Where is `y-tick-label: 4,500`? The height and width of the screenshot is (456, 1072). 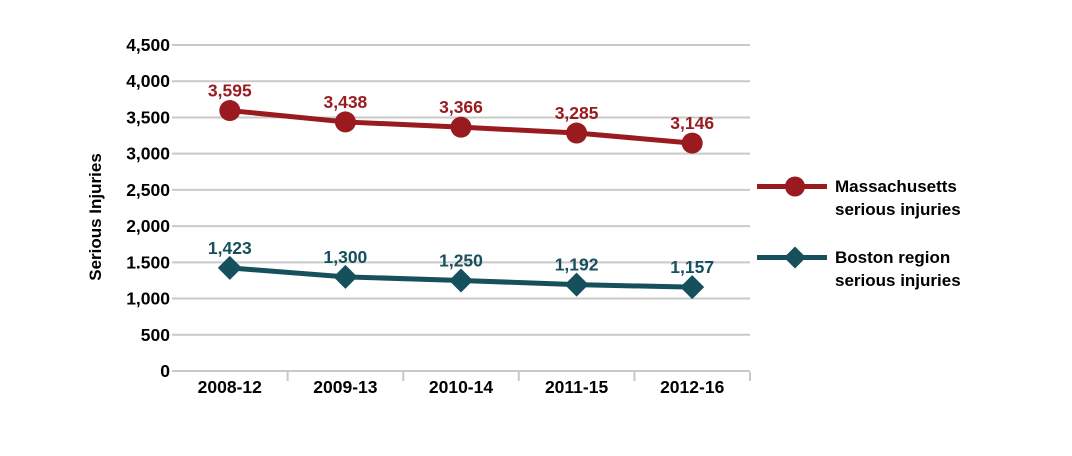
y-tick-label: 4,500 is located at coordinates (148, 45).